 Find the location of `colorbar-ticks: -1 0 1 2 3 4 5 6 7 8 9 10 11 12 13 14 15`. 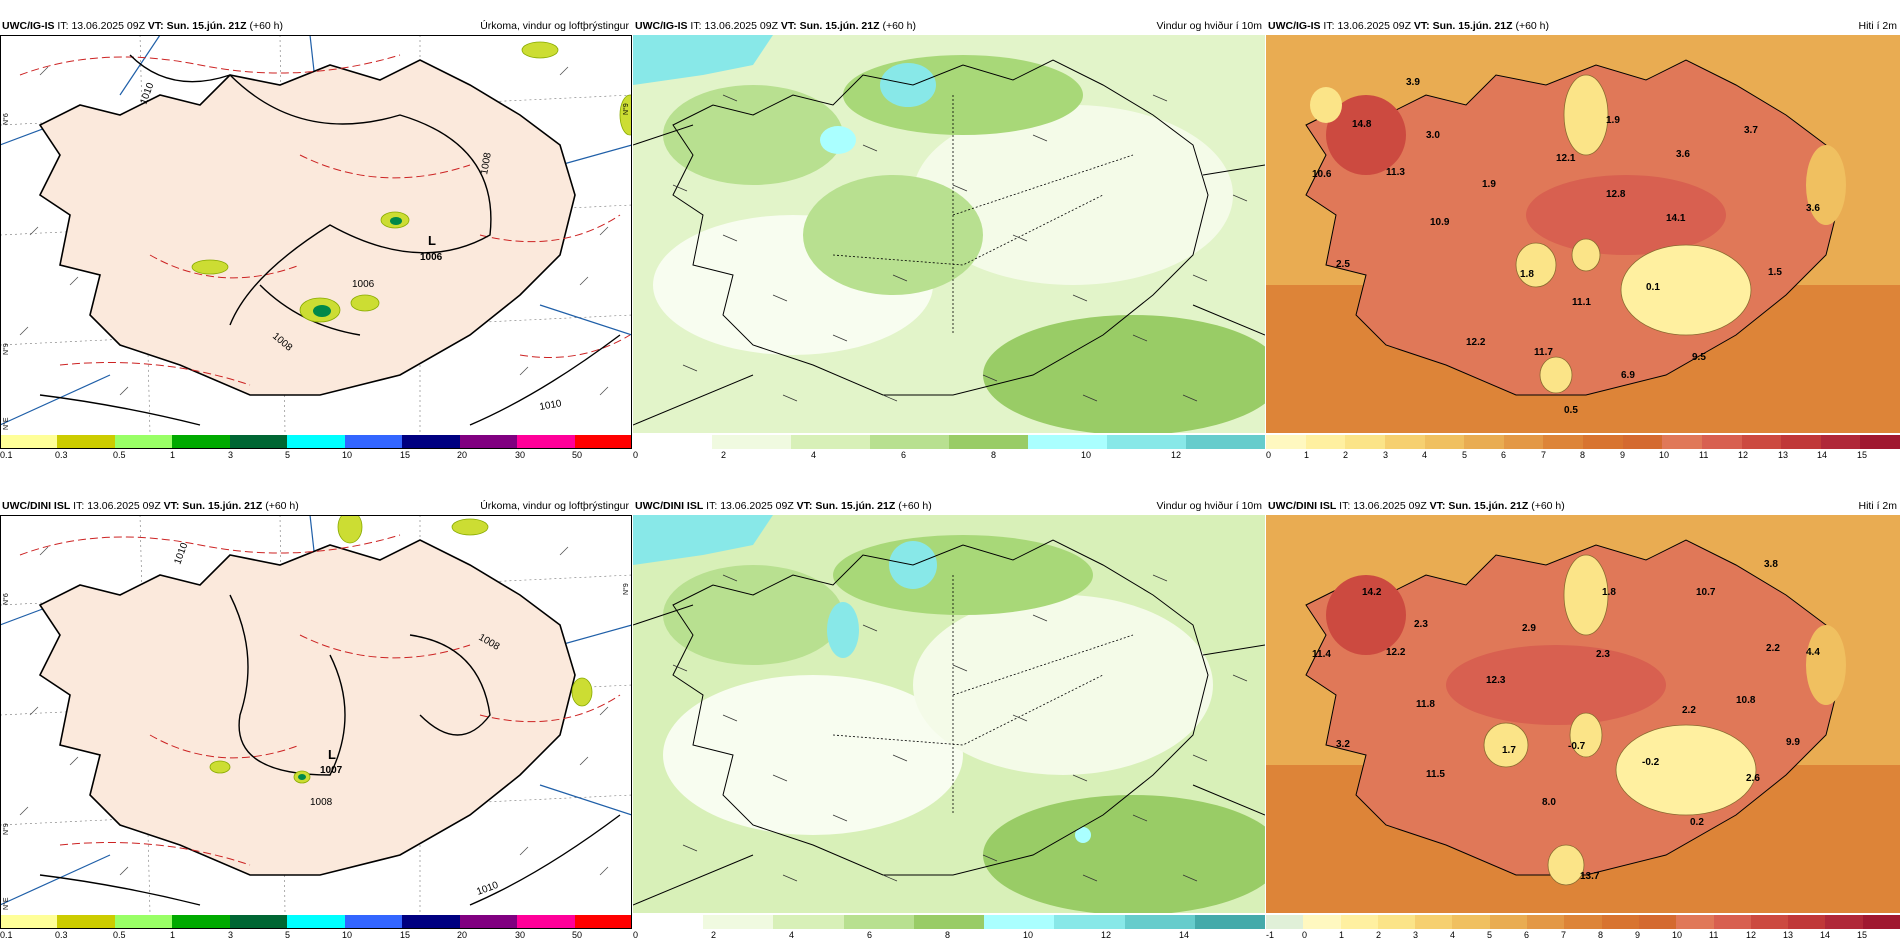

colorbar-ticks: -1 0 1 2 3 4 5 6 7 8 9 10 11 12 13 14 15 is located at coordinates (1567, 935).